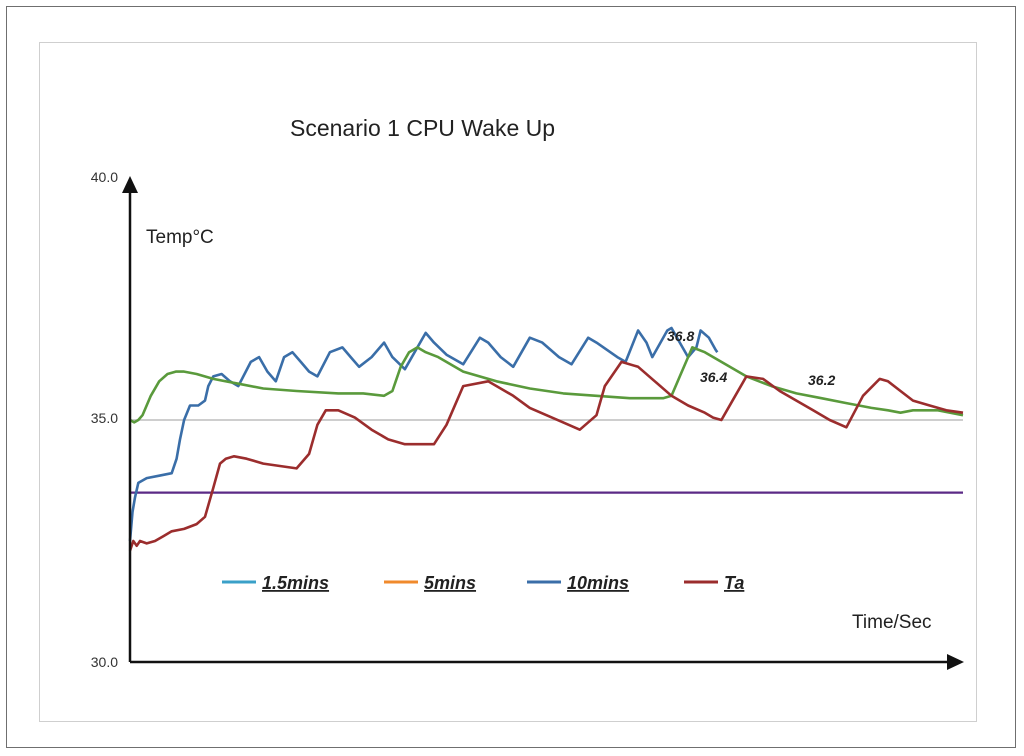 Image resolution: width=1024 pixels, height=756 pixels. I want to click on legend-entry: 10mins, so click(578, 583).